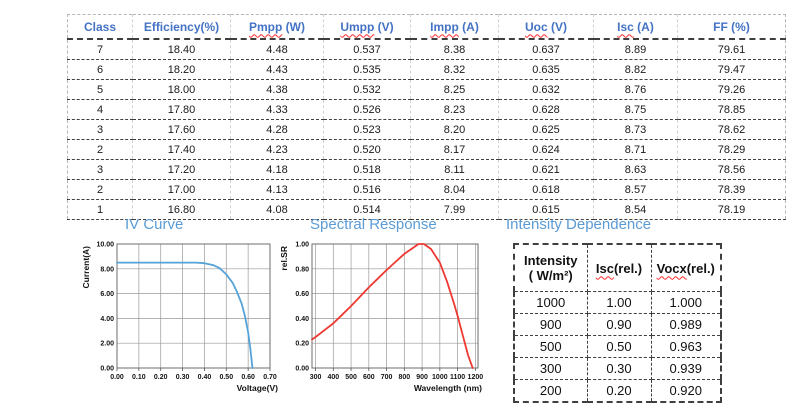  What do you see at coordinates (277, 169) in the screenshot?
I see `table-cell: 4.18` at bounding box center [277, 169].